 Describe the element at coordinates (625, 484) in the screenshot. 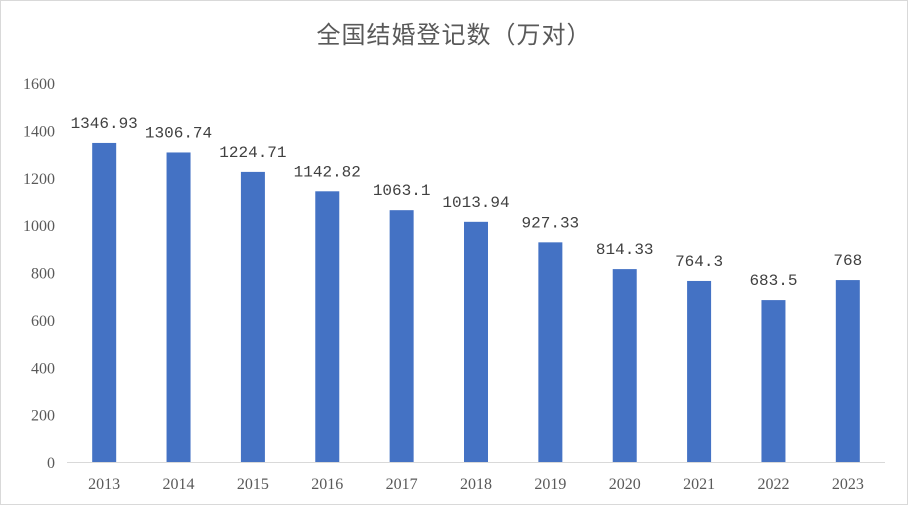

I see `x-tick-label: 2020` at that location.